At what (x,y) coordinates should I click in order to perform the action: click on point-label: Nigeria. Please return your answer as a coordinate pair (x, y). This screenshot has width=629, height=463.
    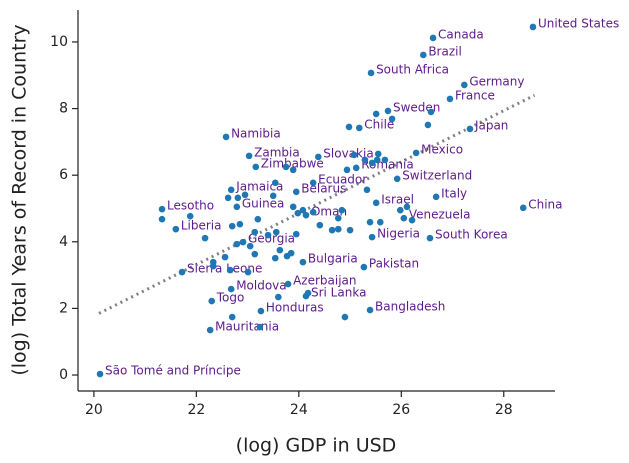
    Looking at the image, I should click on (398, 234).